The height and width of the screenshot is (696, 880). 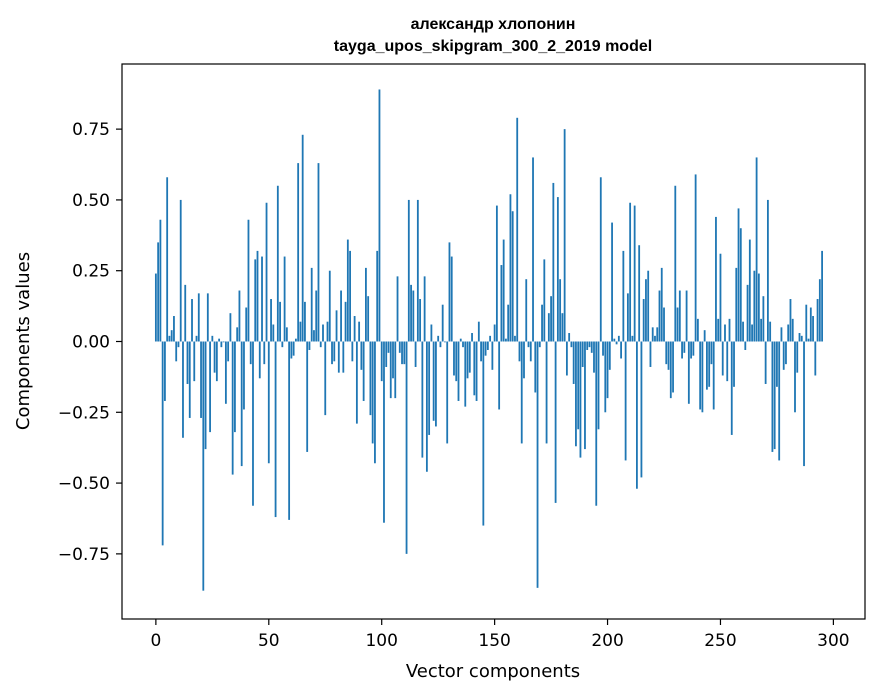 I want to click on x-tick-label: 250, so click(x=720, y=641).